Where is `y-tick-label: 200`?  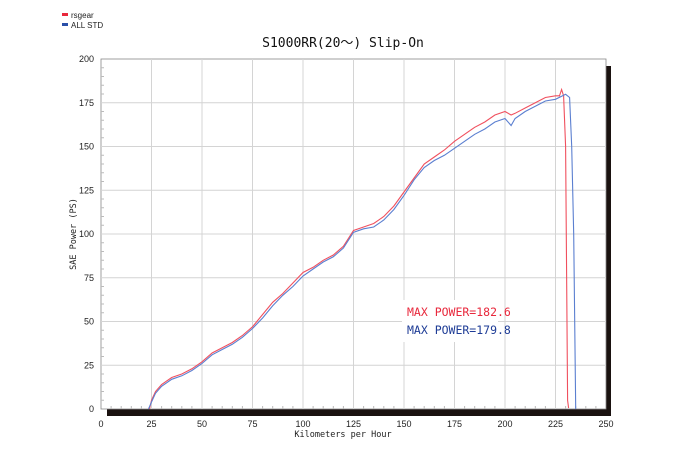
y-tick-label: 200 is located at coordinates (86, 59).